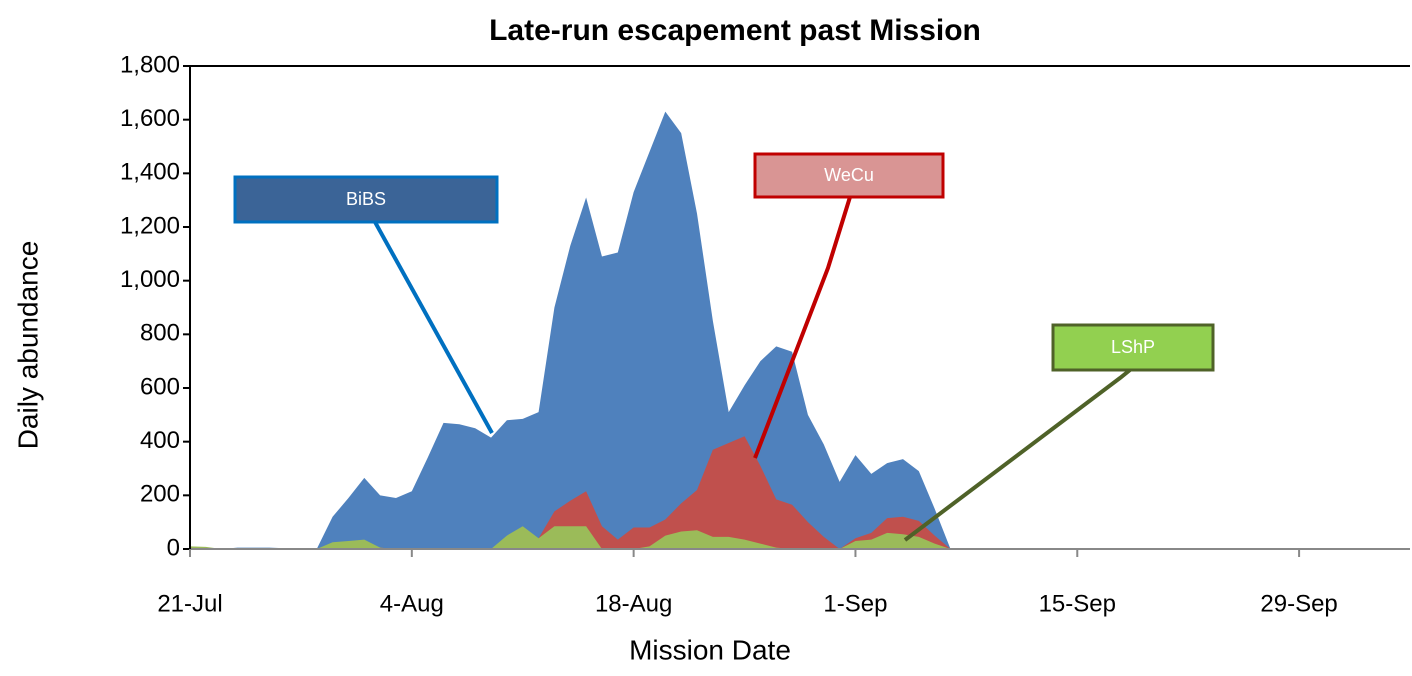 The height and width of the screenshot is (676, 1412). I want to click on x-tick-label: 21-Jul, so click(189, 603).